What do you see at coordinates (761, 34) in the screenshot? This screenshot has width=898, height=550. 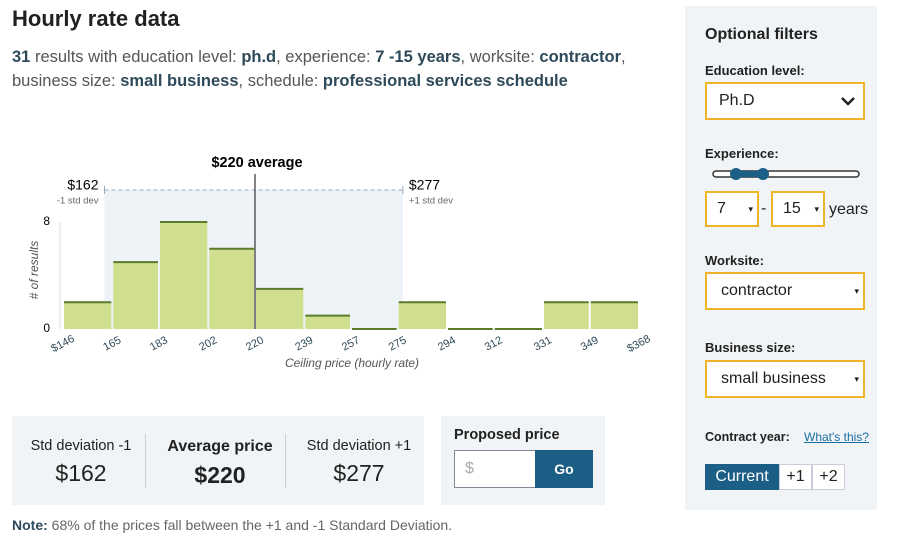 I see `filters-title: Optional filters` at bounding box center [761, 34].